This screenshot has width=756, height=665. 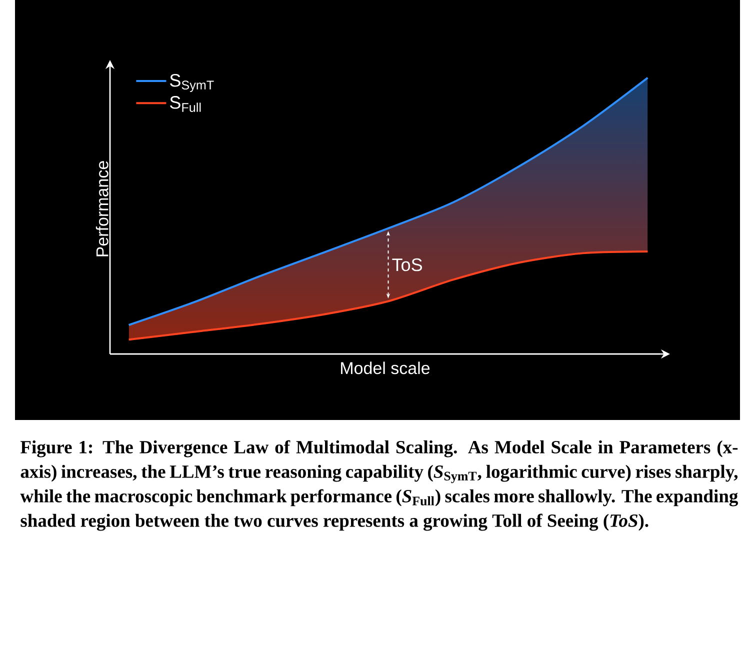 I want to click on y-axis-title: Performance, so click(x=102, y=208).